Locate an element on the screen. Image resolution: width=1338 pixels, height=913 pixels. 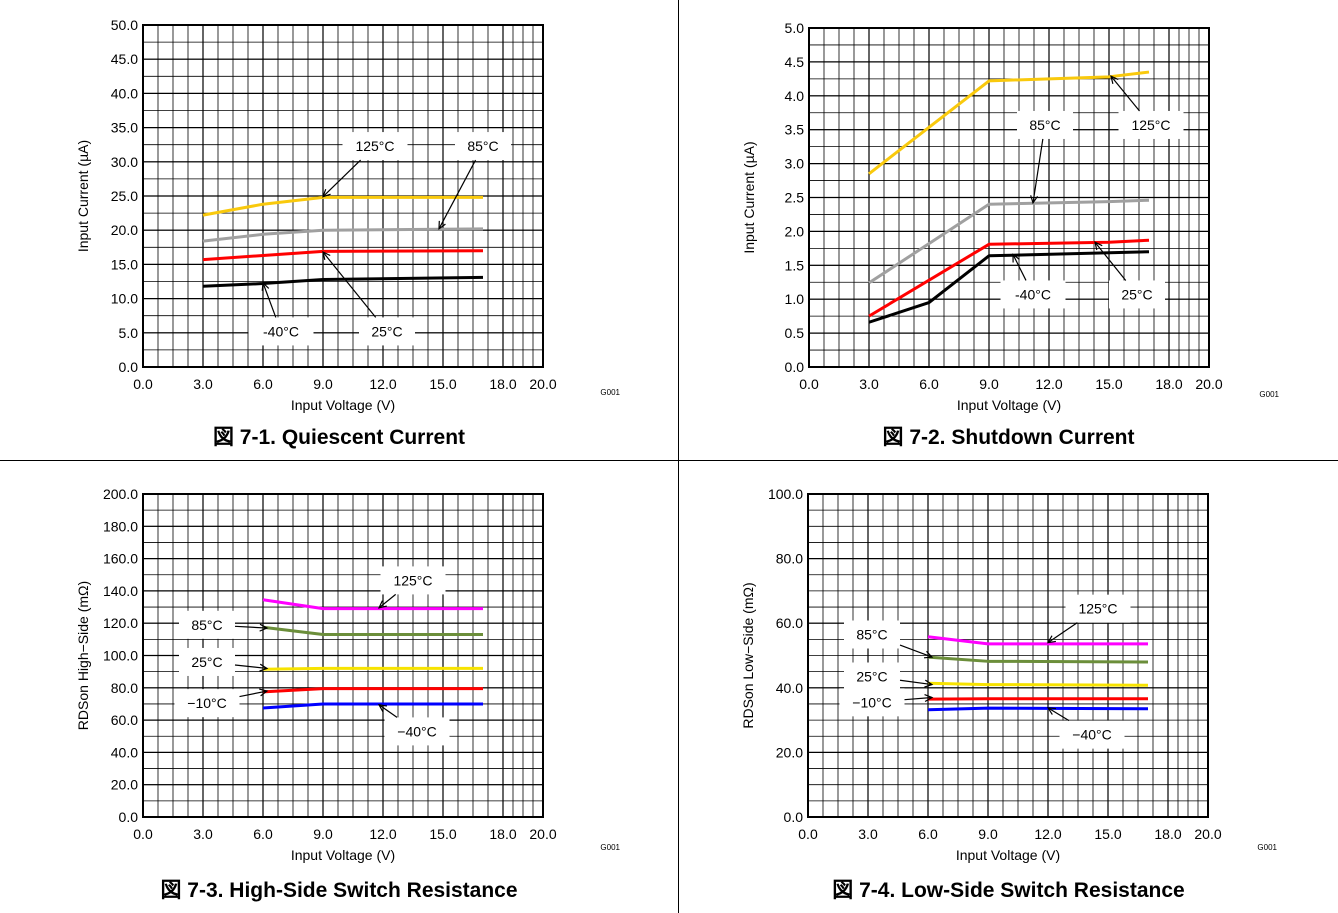
annotations: 125°C 85°C 25°C −10°C −40°C is located at coordinates (312, 656).